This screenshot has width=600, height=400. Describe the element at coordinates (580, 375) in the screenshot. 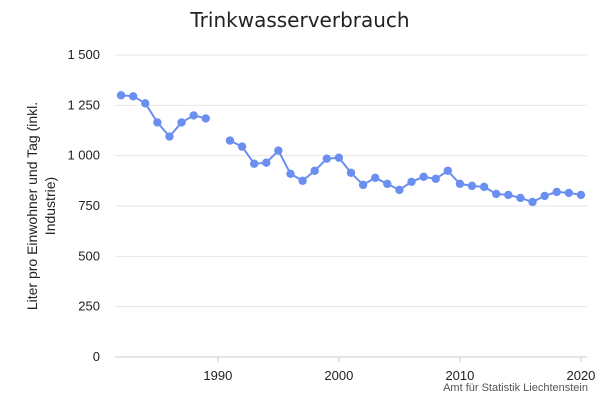

I see `x-tick-label: 2020` at that location.